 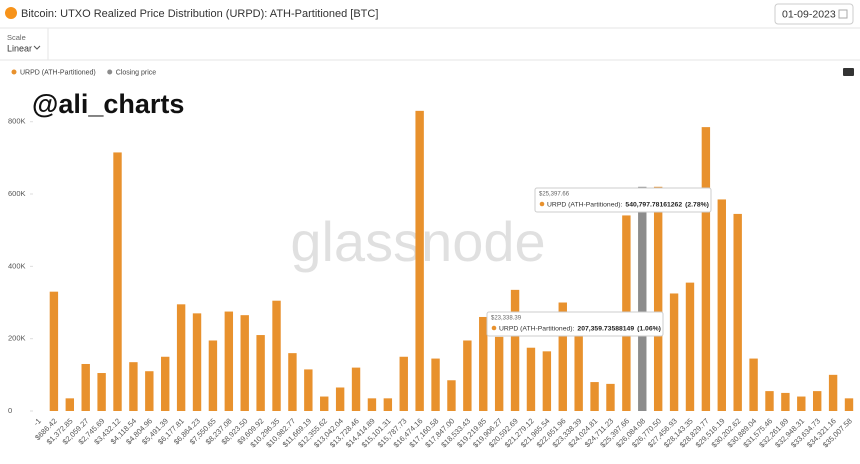 What do you see at coordinates (605, 328) in the screenshot?
I see `tooltip-value: 207,359.73588149` at bounding box center [605, 328].